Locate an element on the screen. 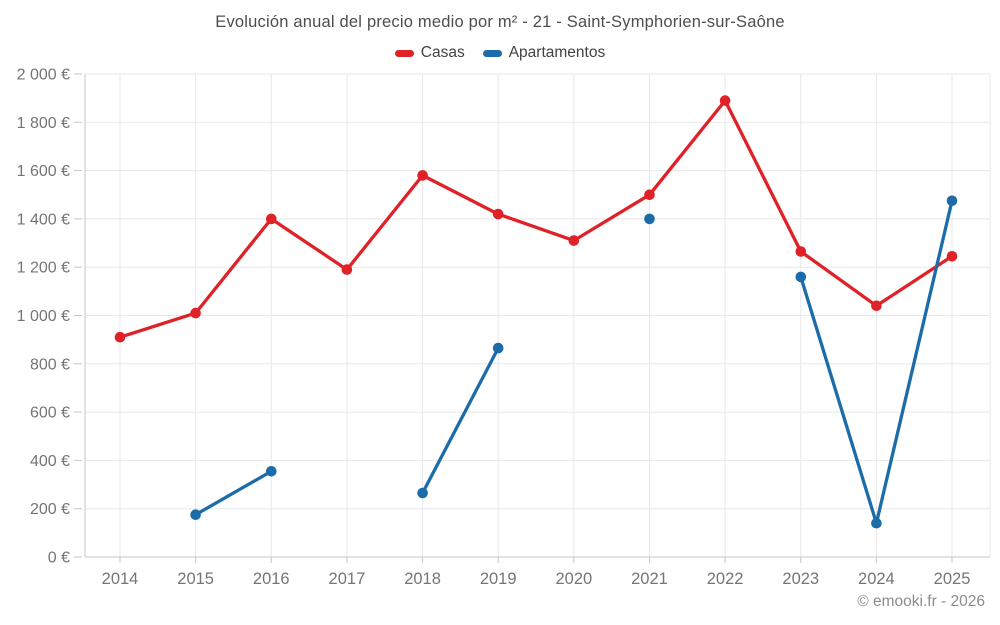 The image size is (1000, 625). data-point-casas-2023 is located at coordinates (801, 251).